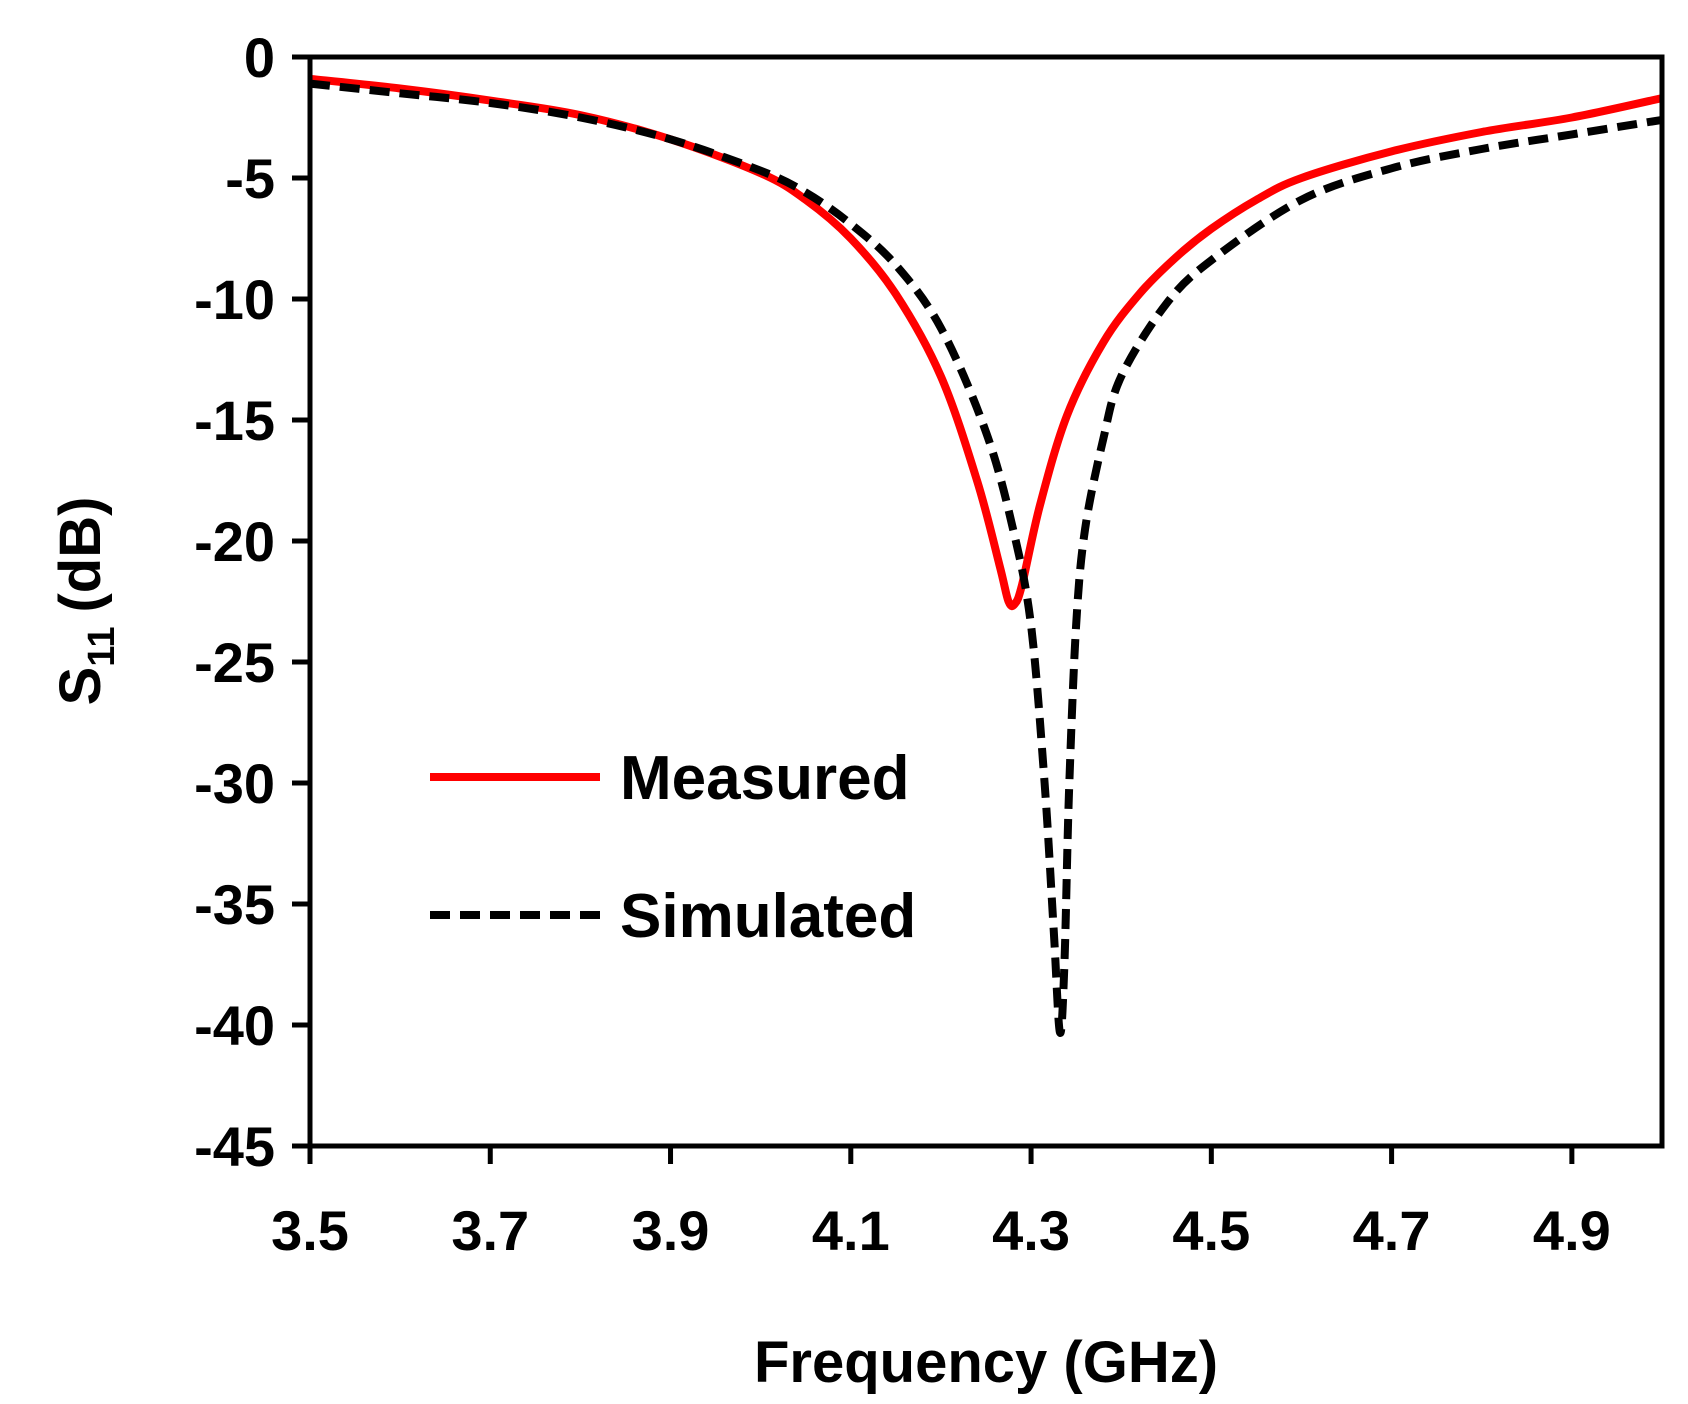 The width and height of the screenshot is (1688, 1404). I want to click on x-tick-label: 4.9, so click(1572, 1230).